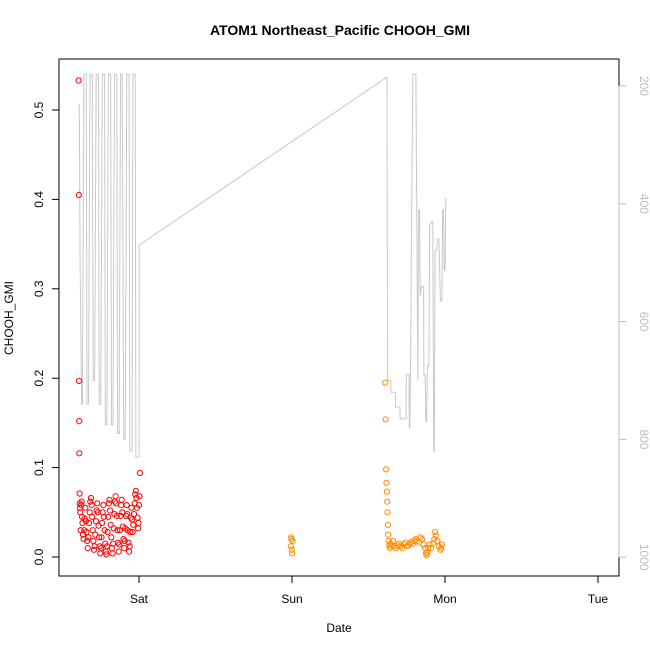 This screenshot has height=650, width=650. Describe the element at coordinates (444, 599) in the screenshot. I see `x-tick-label: Mon` at that location.